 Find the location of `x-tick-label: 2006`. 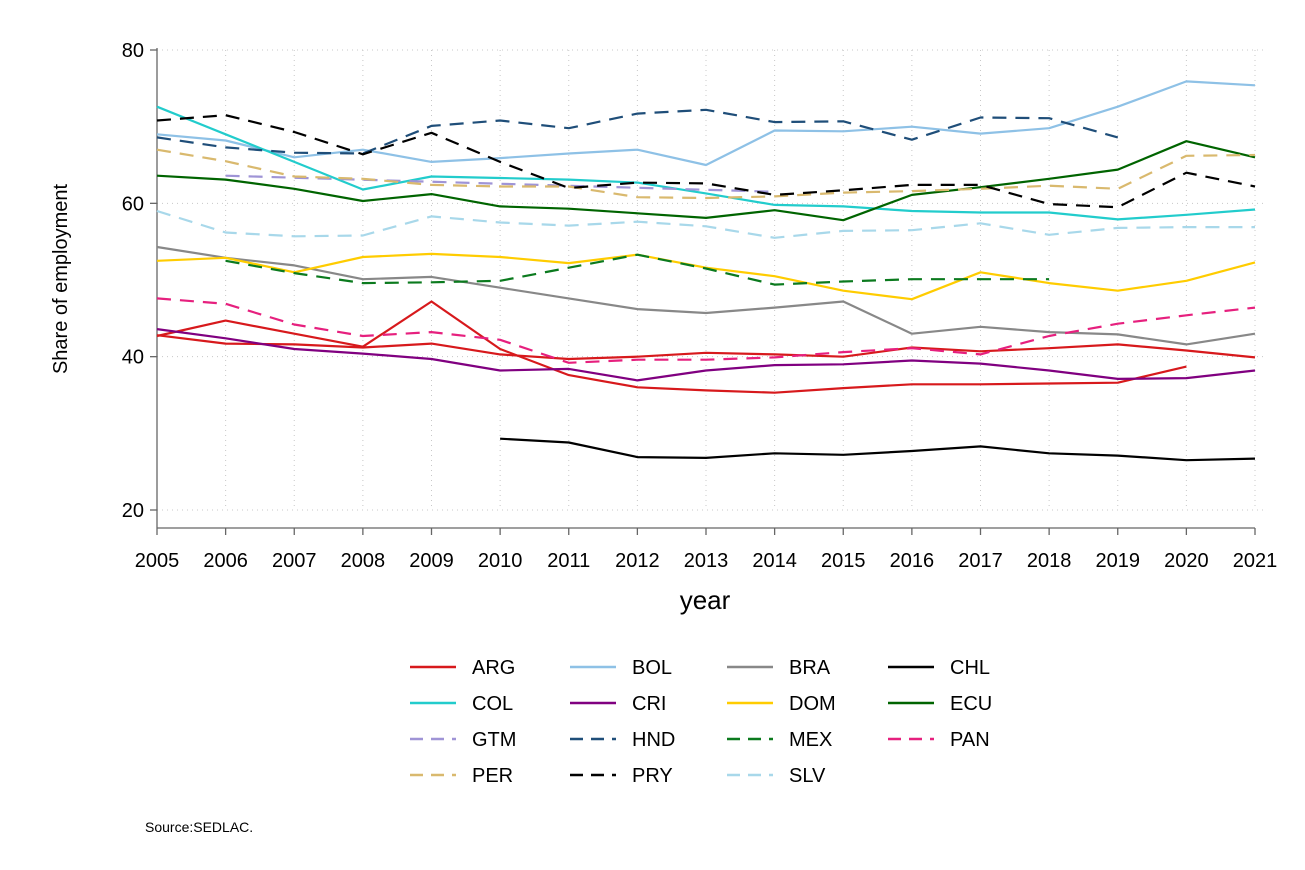

x-tick-label: 2006 is located at coordinates (225, 561).